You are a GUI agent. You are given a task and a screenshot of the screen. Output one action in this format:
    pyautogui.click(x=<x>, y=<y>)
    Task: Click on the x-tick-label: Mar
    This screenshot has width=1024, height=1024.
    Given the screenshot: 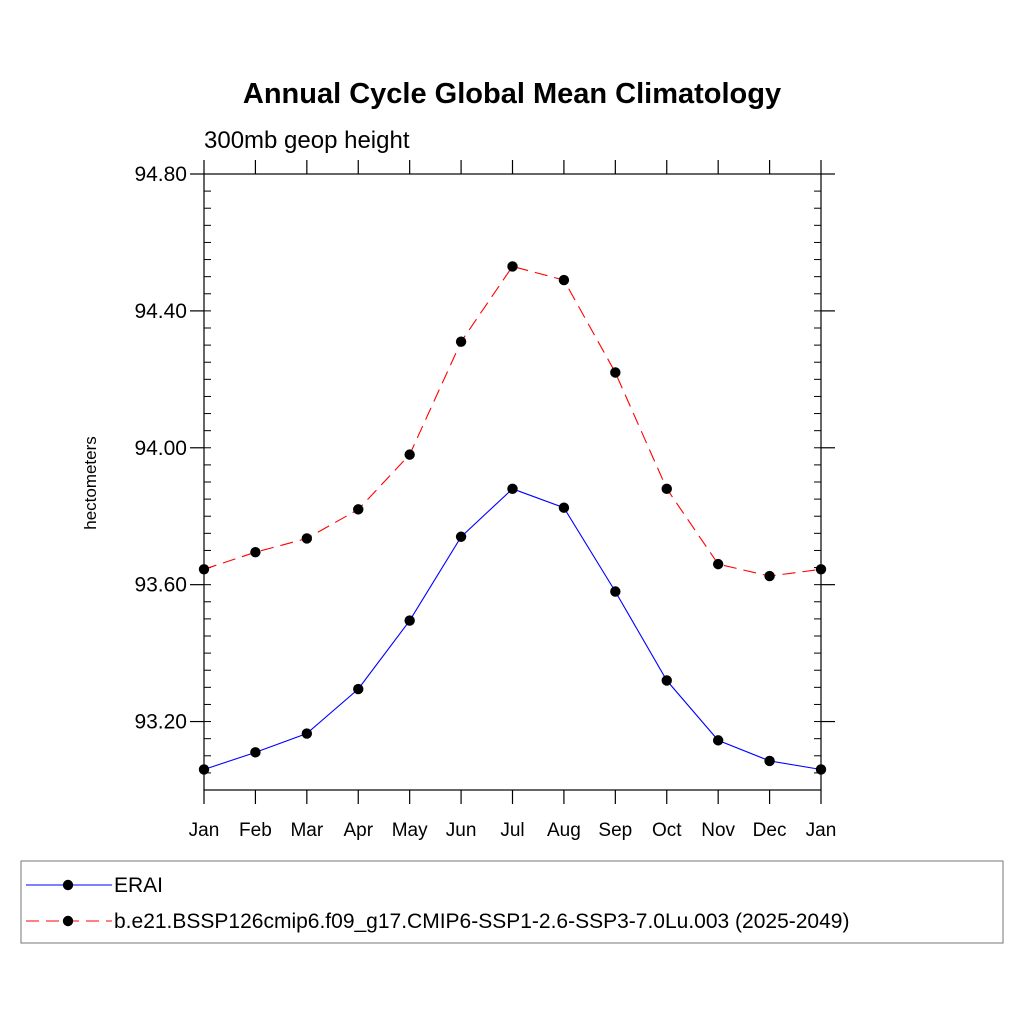 What is the action you would take?
    pyautogui.click(x=306, y=830)
    